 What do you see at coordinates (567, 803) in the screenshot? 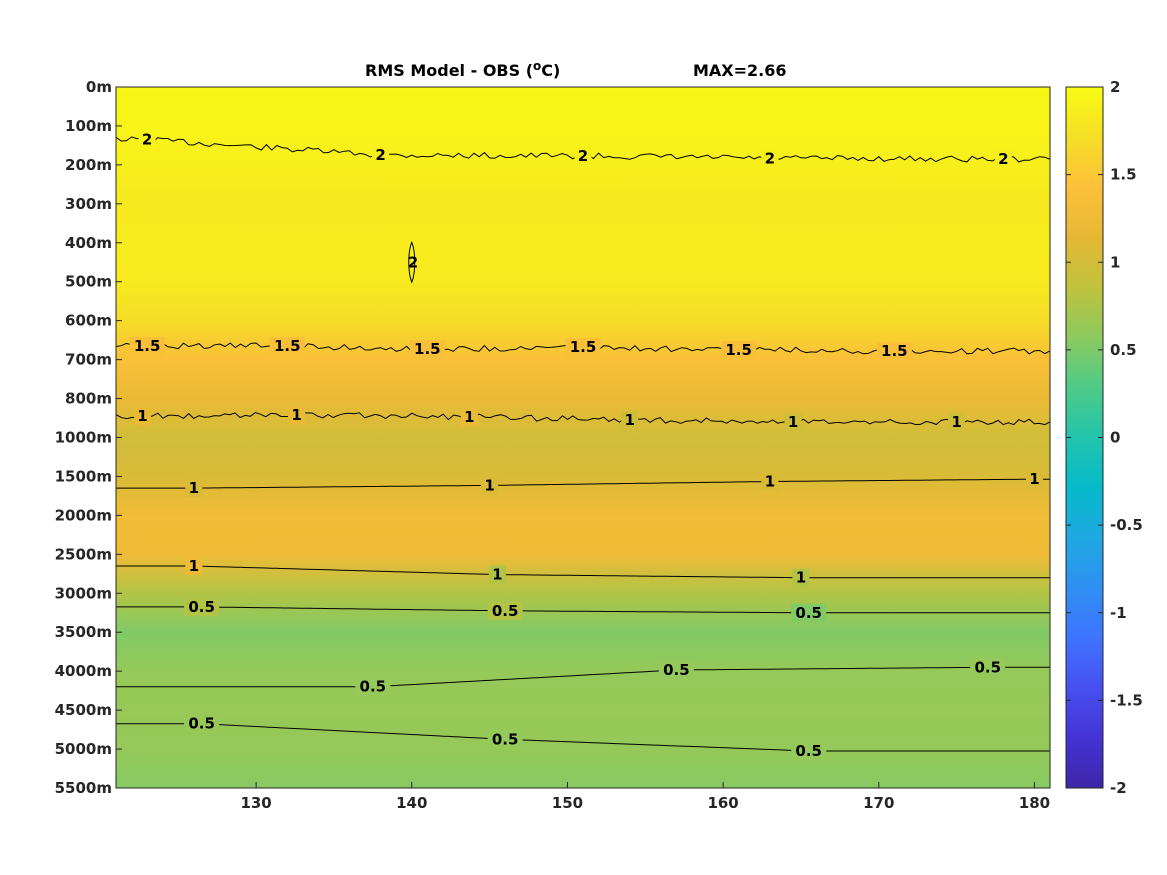
I see `x-tick-label: 150` at bounding box center [567, 803].